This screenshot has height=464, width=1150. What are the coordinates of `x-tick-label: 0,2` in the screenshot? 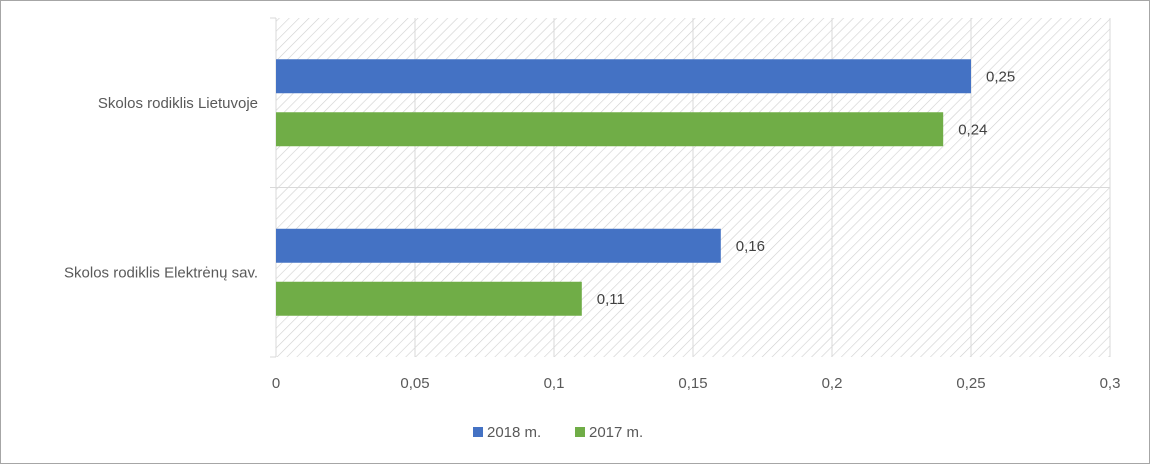 It's located at (832, 383).